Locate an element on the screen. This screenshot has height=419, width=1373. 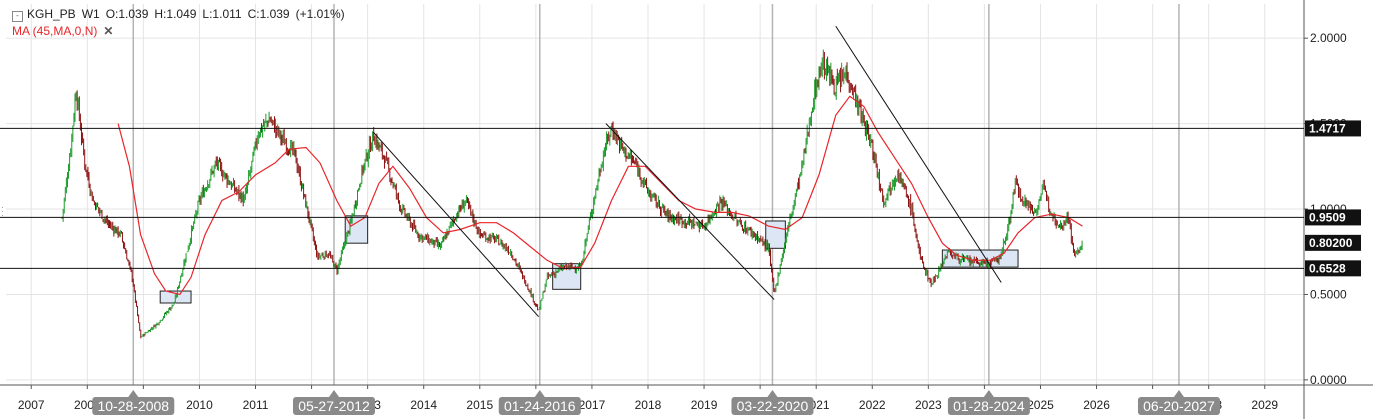
x-tick-label: 2025 is located at coordinates (1040, 405).